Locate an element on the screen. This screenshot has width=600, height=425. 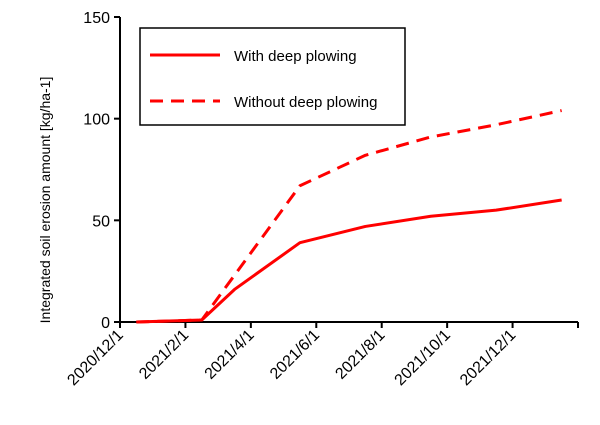
x-tick-label: 2021/8/1 is located at coordinates (360, 355).